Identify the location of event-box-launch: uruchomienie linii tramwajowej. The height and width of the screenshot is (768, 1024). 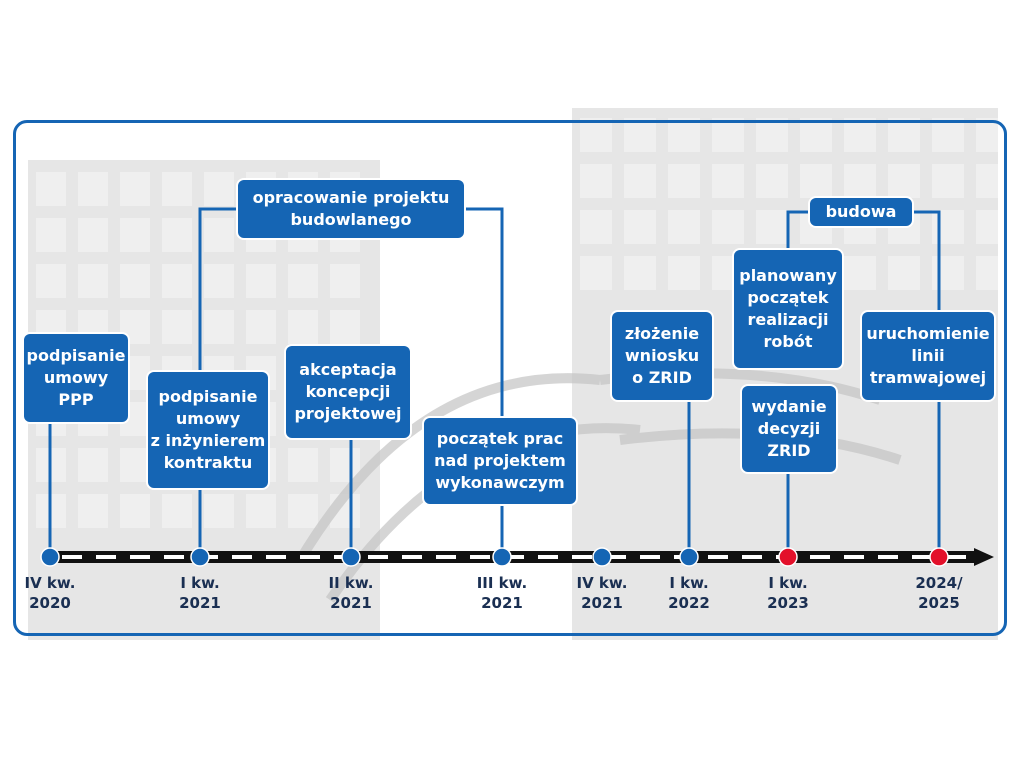
(928, 356).